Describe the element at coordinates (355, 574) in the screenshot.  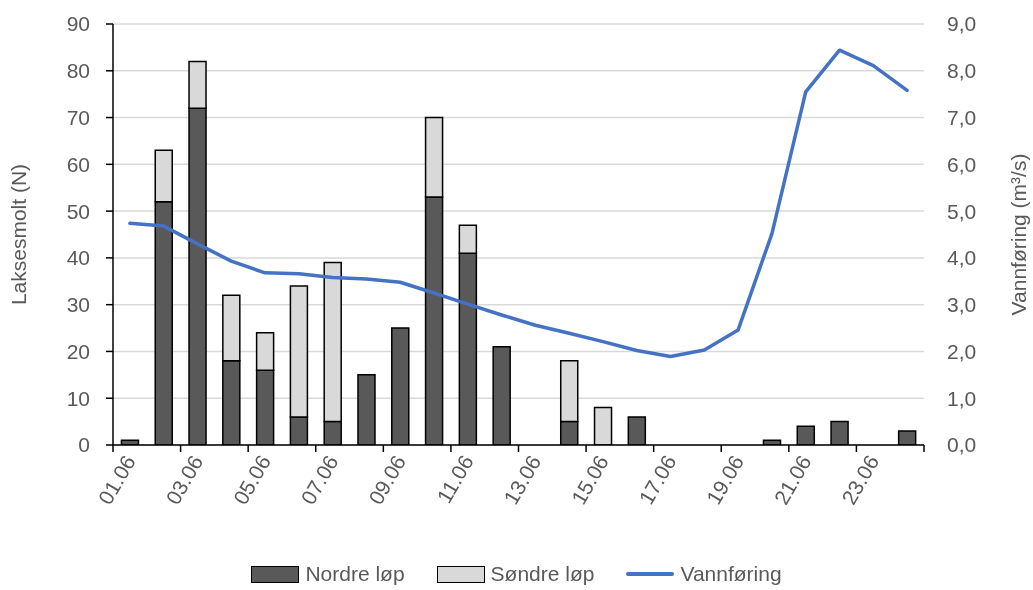
I see `legend-label: Nordre løp` at that location.